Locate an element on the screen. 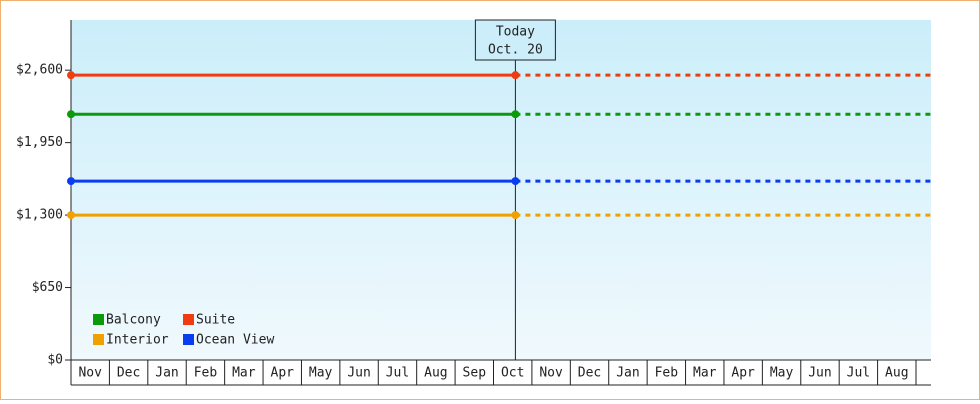 Image resolution: width=980 pixels, height=404 pixels. y-tick-label: $1,950 is located at coordinates (39, 142).